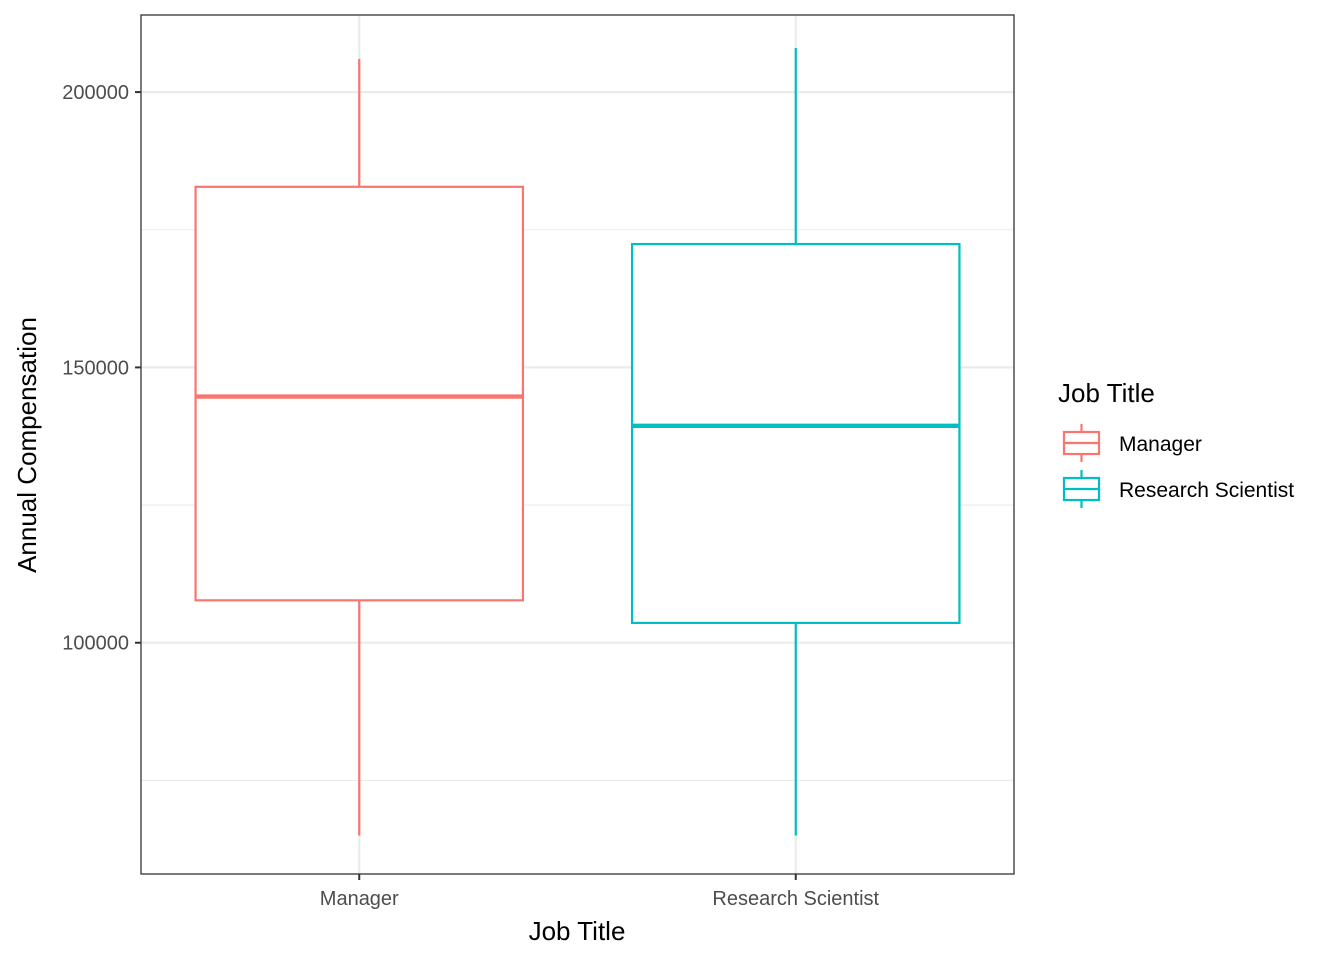 The width and height of the screenshot is (1344, 960). What do you see at coordinates (95, 93) in the screenshot?
I see `y-tick-label: 200000` at bounding box center [95, 93].